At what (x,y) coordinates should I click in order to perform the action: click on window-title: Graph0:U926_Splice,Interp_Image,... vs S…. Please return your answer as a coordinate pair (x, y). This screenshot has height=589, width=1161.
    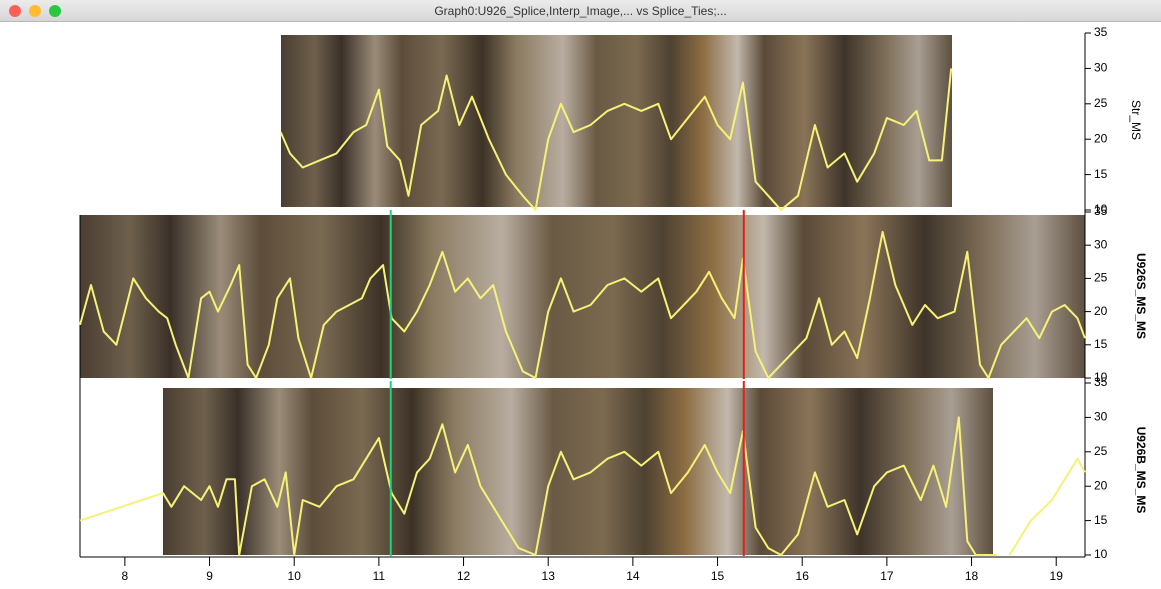
    Looking at the image, I should click on (580, 11).